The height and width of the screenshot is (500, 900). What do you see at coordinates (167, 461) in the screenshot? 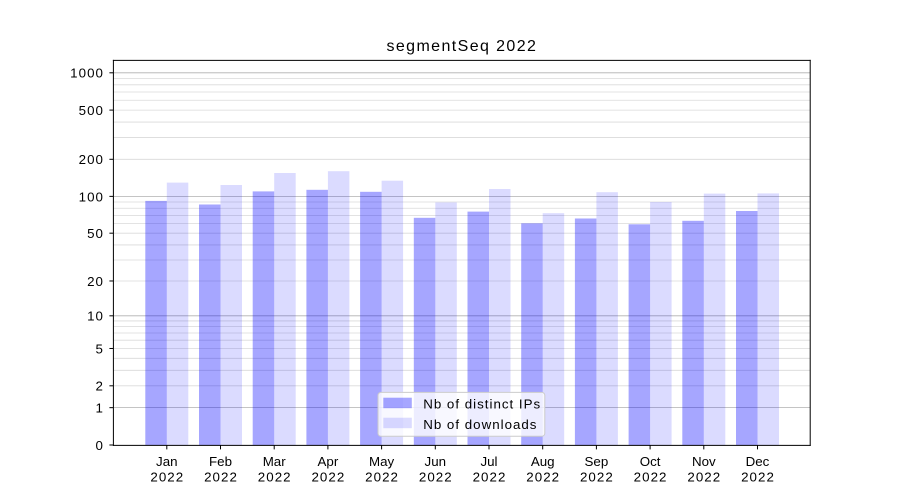
I see `svg-text: Jan` at bounding box center [167, 461].